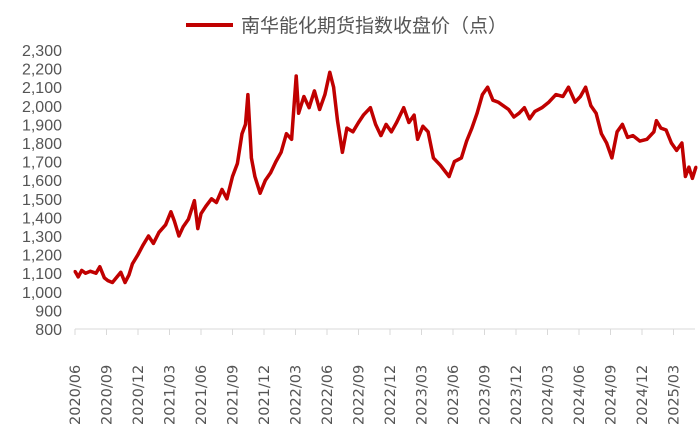 This screenshot has height=432, width=700. I want to click on x-tick-label: 2023/06, so click(454, 395).